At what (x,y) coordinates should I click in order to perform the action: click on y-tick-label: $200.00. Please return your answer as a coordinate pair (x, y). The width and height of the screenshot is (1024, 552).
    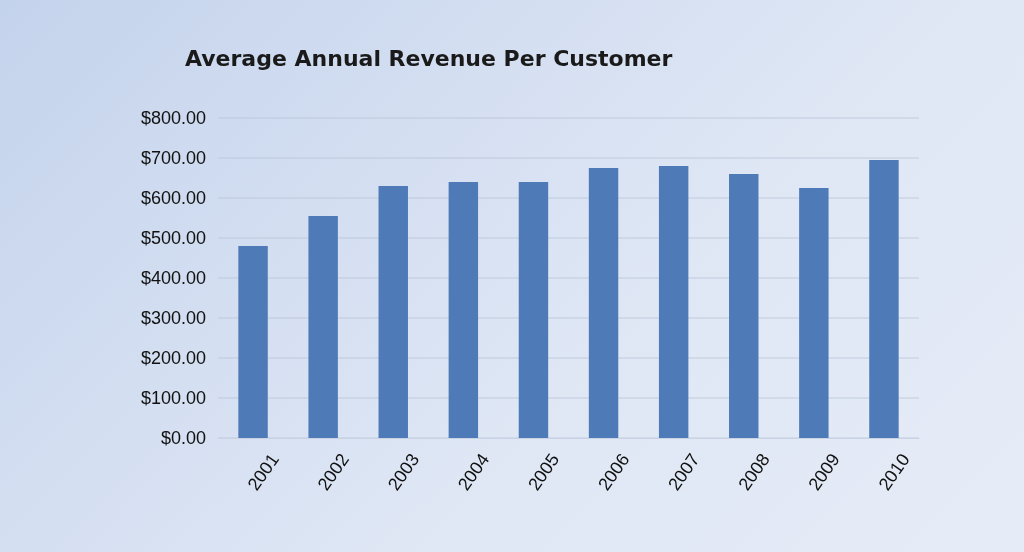
    Looking at the image, I should click on (173, 358).